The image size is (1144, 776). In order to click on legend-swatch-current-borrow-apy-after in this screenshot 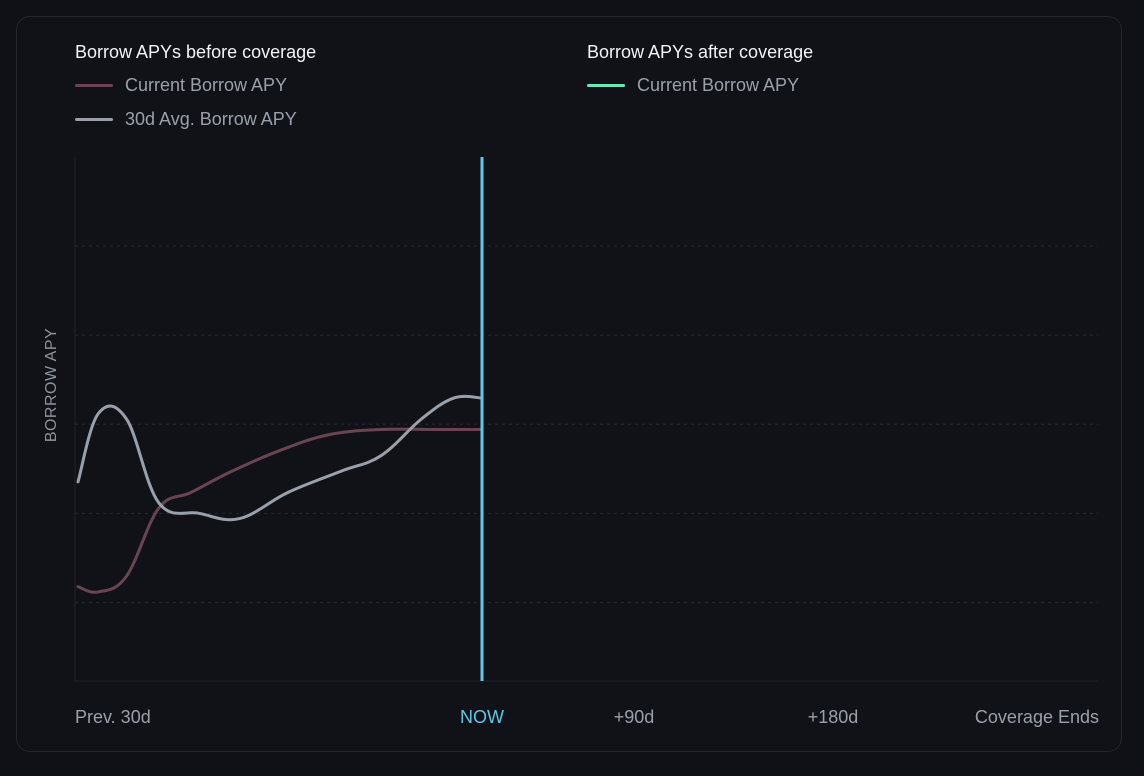, I will do `click(606, 85)`.